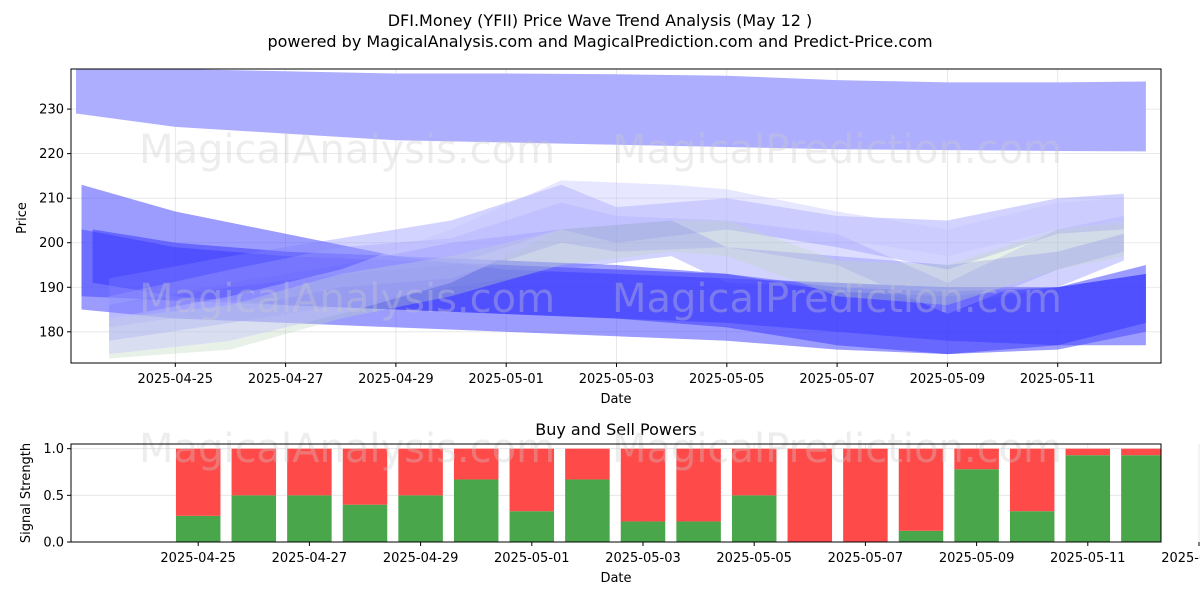  Describe the element at coordinates (615, 399) in the screenshot. I see `price-x-axis-label: Date` at that location.